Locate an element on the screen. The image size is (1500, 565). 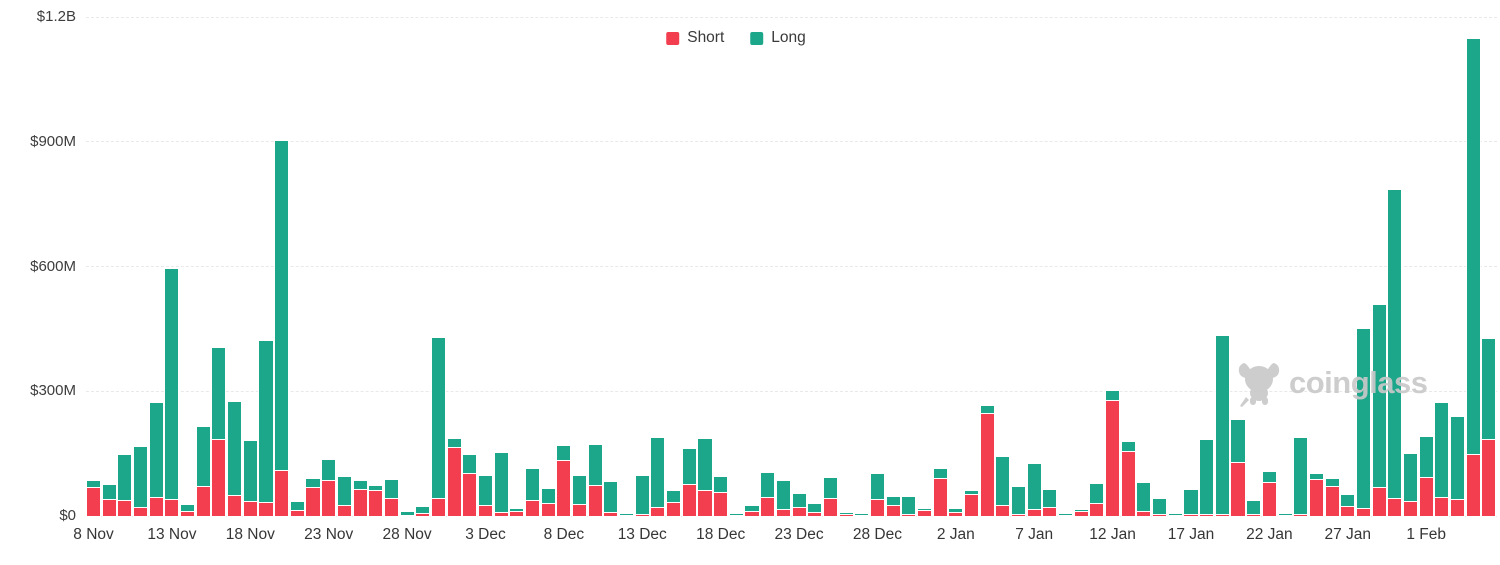
bar-29-Dec is located at coordinates (893, 266).